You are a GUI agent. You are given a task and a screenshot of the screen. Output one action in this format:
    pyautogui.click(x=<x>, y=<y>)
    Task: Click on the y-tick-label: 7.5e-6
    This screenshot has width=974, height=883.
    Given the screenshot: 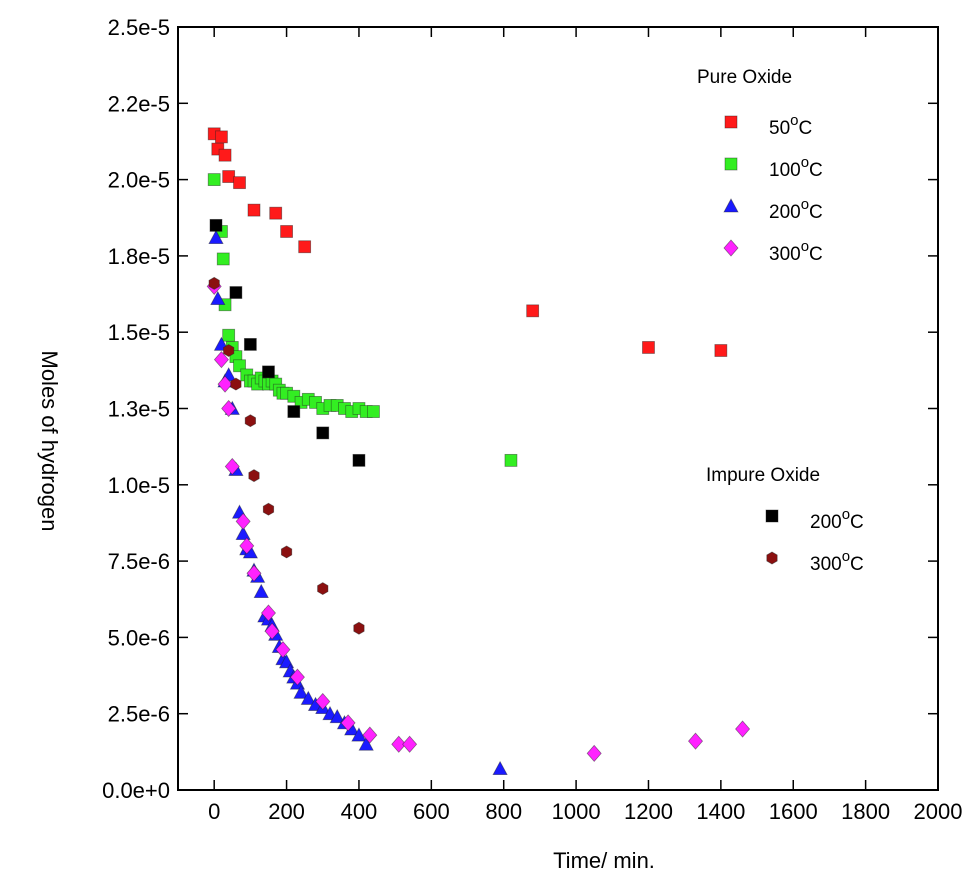 What is the action you would take?
    pyautogui.click(x=139, y=561)
    